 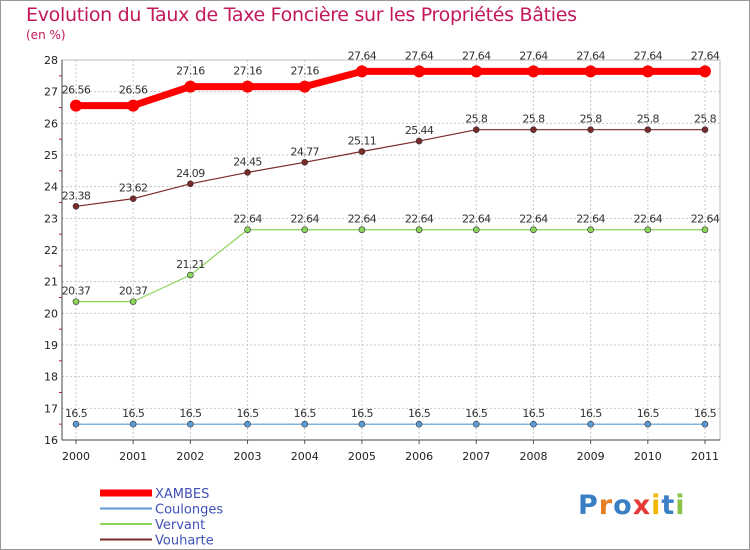 What do you see at coordinates (51, 187) in the screenshot?
I see `y-tick-label: 24` at bounding box center [51, 187].